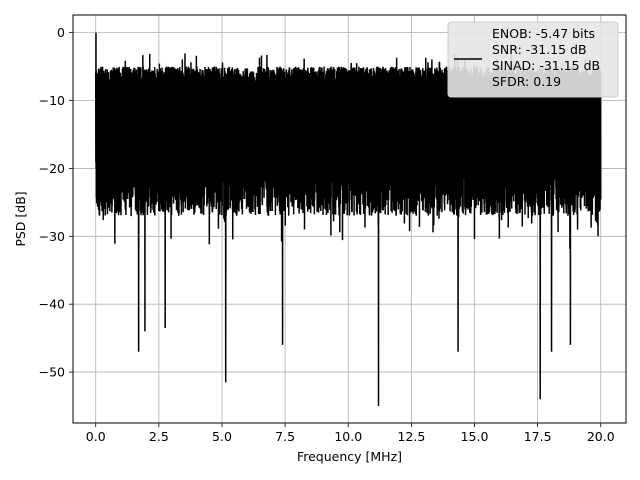  What do you see at coordinates (546, 65) in the screenshot?
I see `legend-sinad: SINAD: -31.15 dB` at bounding box center [546, 65].